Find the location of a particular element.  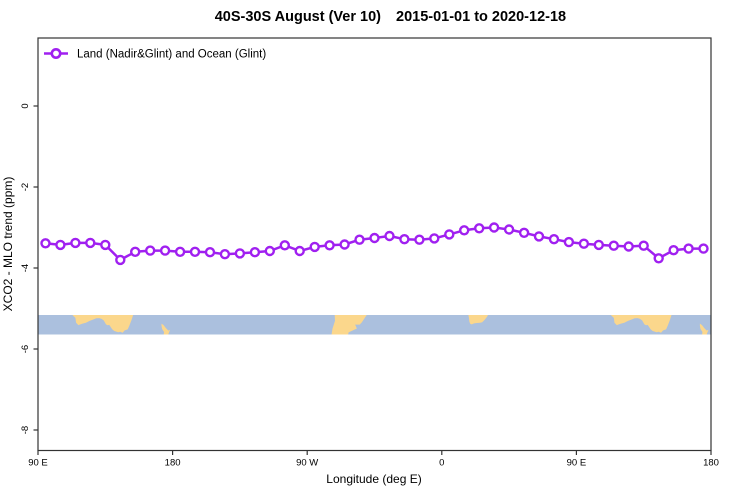

map-band is located at coordinates (374, 325).